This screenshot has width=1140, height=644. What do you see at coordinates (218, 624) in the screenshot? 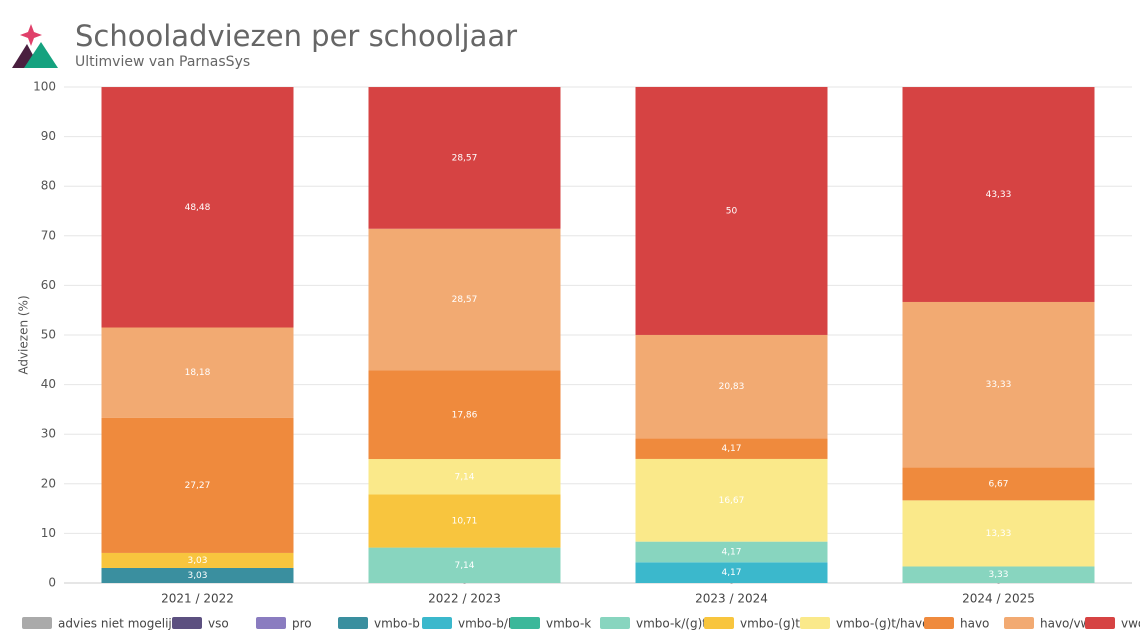
I see `legend-label: vso` at bounding box center [218, 624].